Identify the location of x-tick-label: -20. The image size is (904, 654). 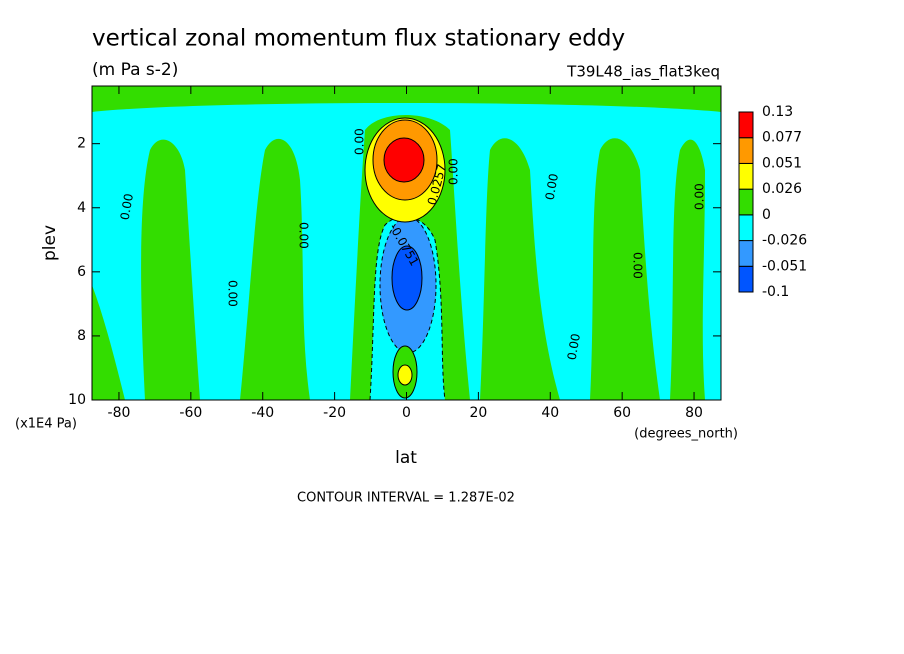
(334, 413).